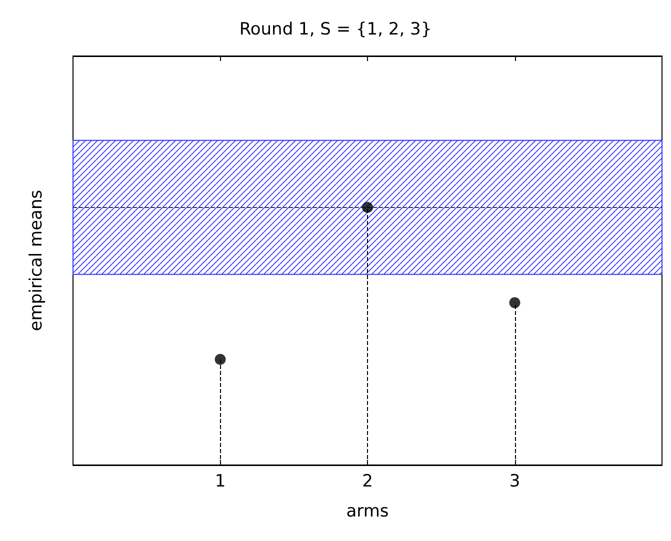  Describe the element at coordinates (335, 30) in the screenshot. I see `chart-title: Round 1, S = {1, 2, 3}` at that location.